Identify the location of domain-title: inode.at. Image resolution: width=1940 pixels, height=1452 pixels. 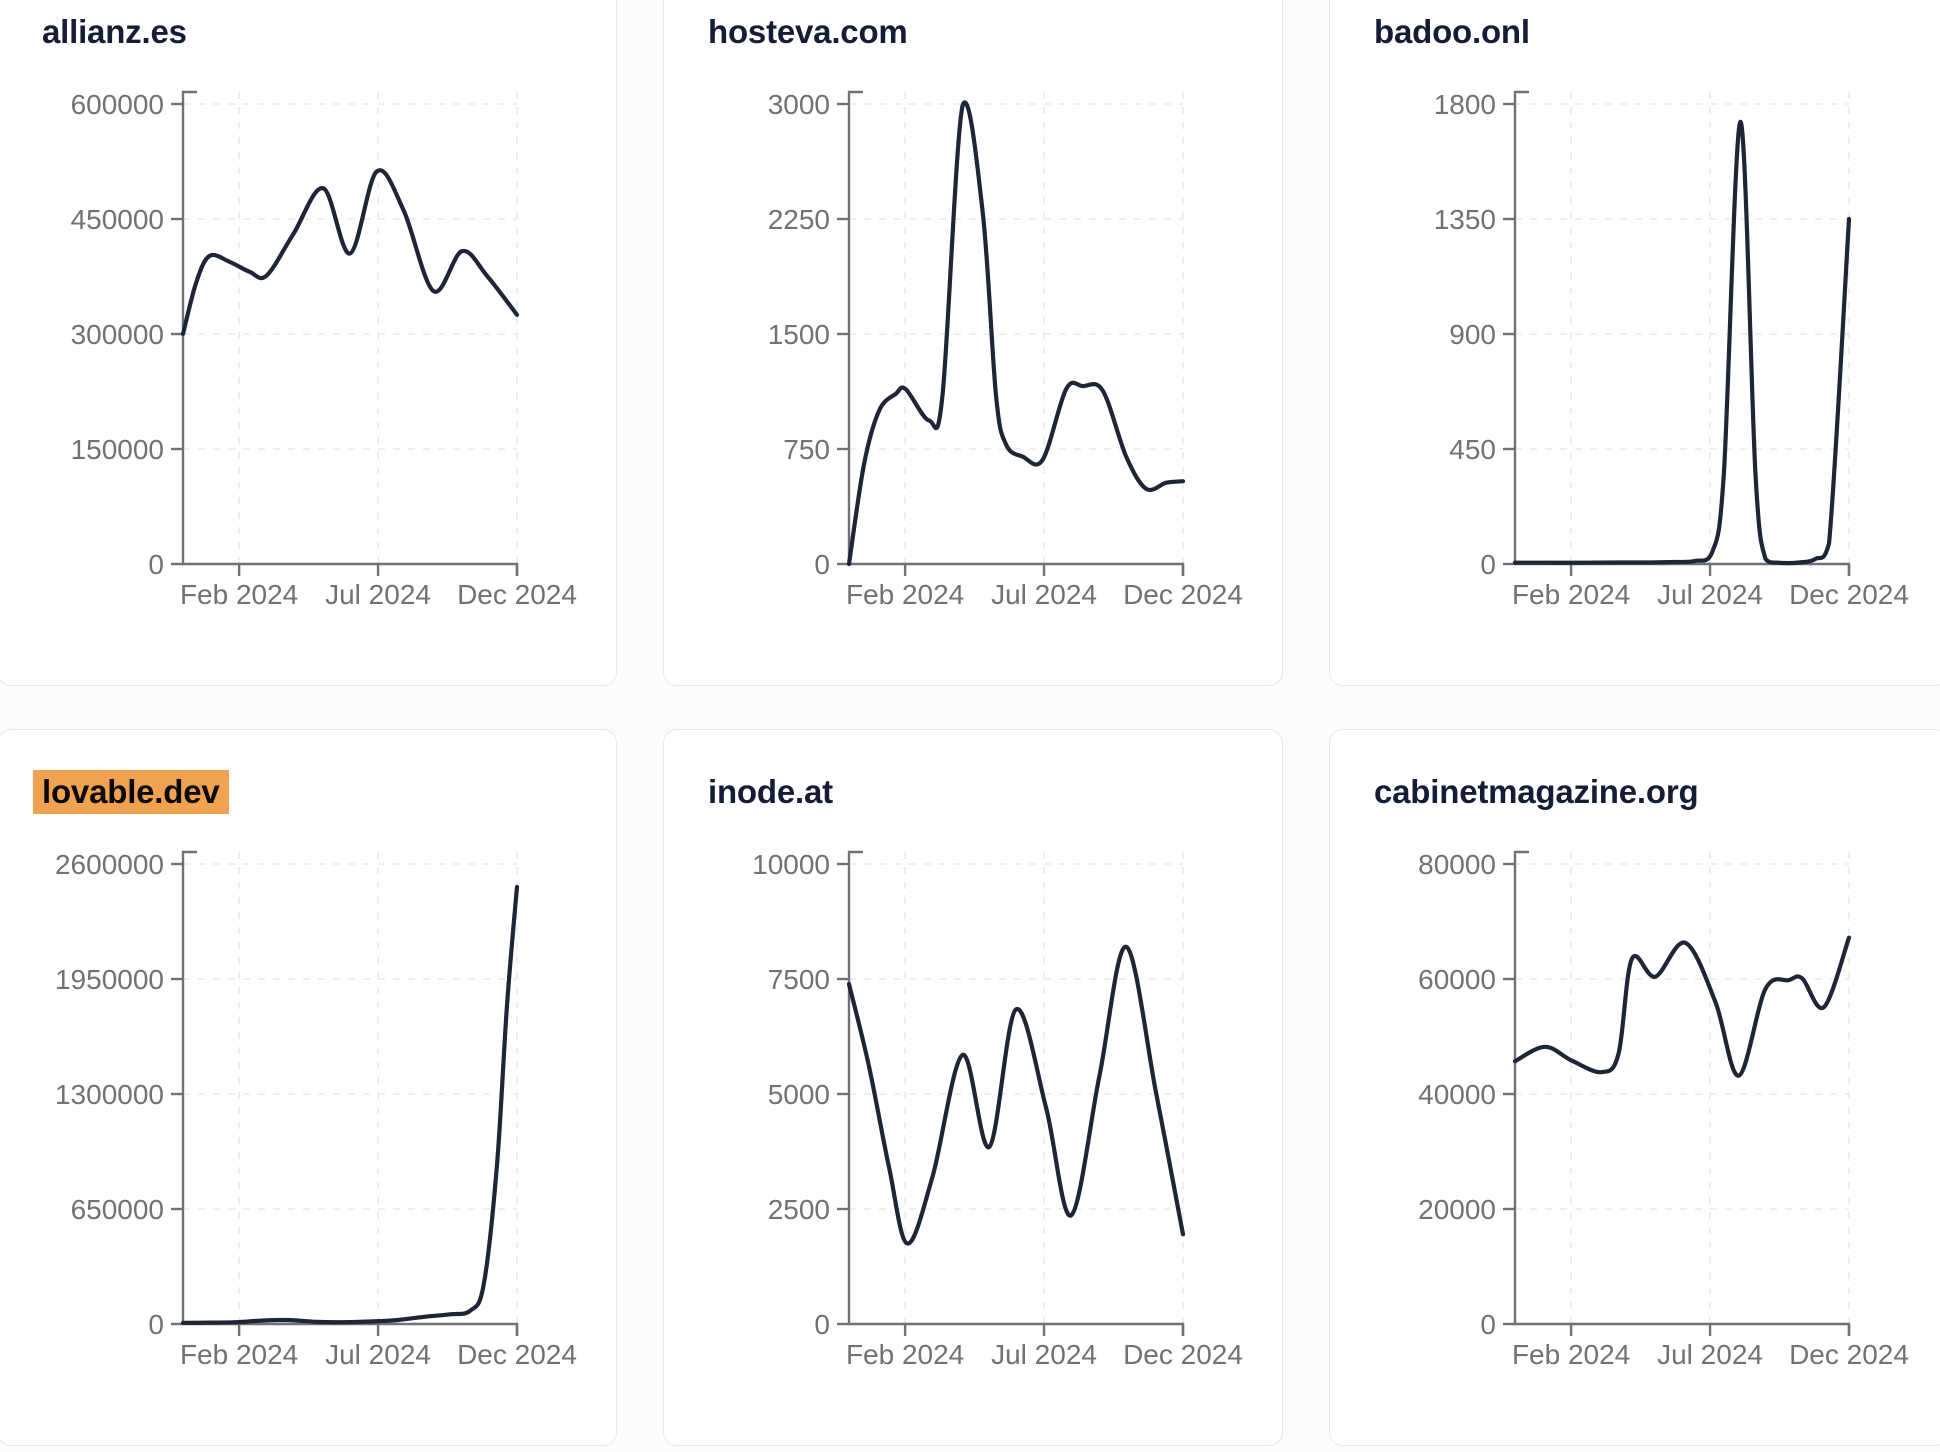
(770, 791).